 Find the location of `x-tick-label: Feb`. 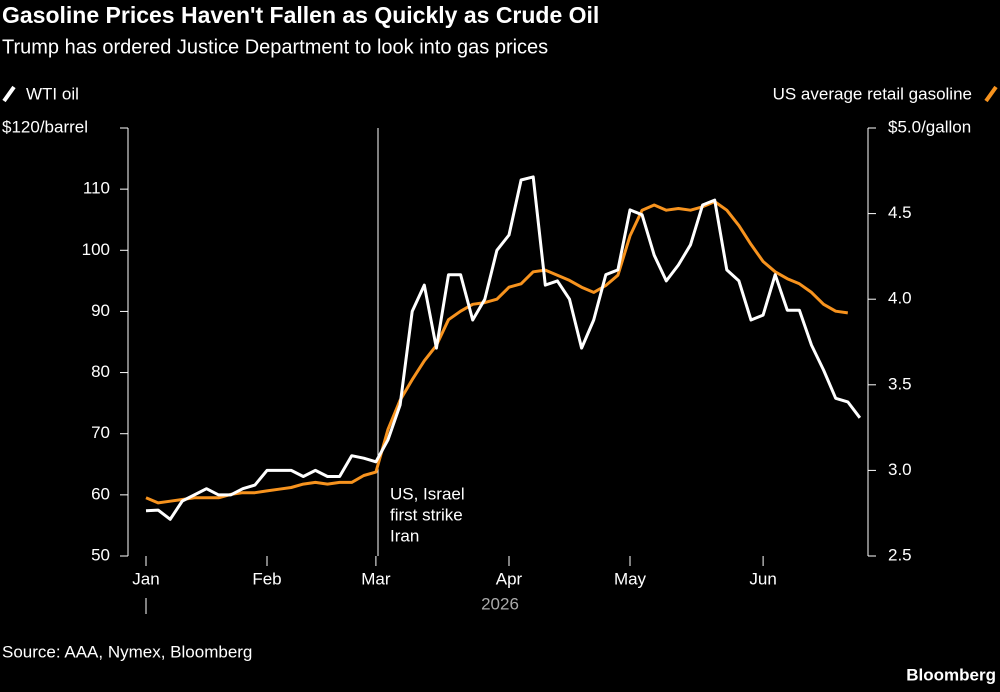

x-tick-label: Feb is located at coordinates (266, 578).